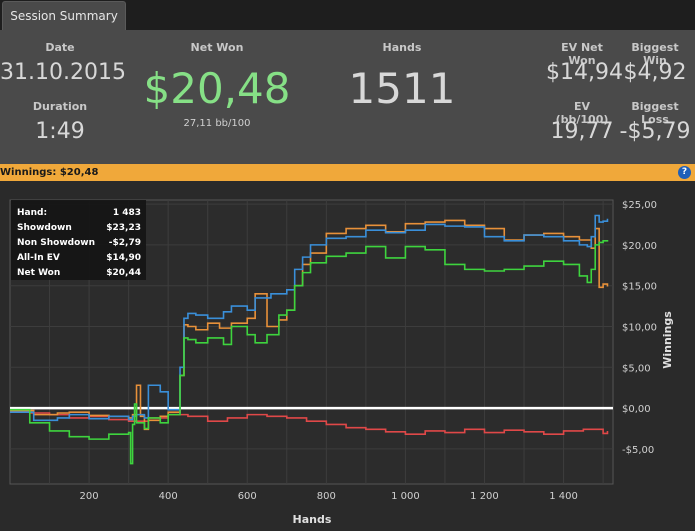 This screenshot has width=695, height=531. Describe the element at coordinates (56, 243) in the screenshot. I see `tooltip-row-label: Non Showdown` at that location.